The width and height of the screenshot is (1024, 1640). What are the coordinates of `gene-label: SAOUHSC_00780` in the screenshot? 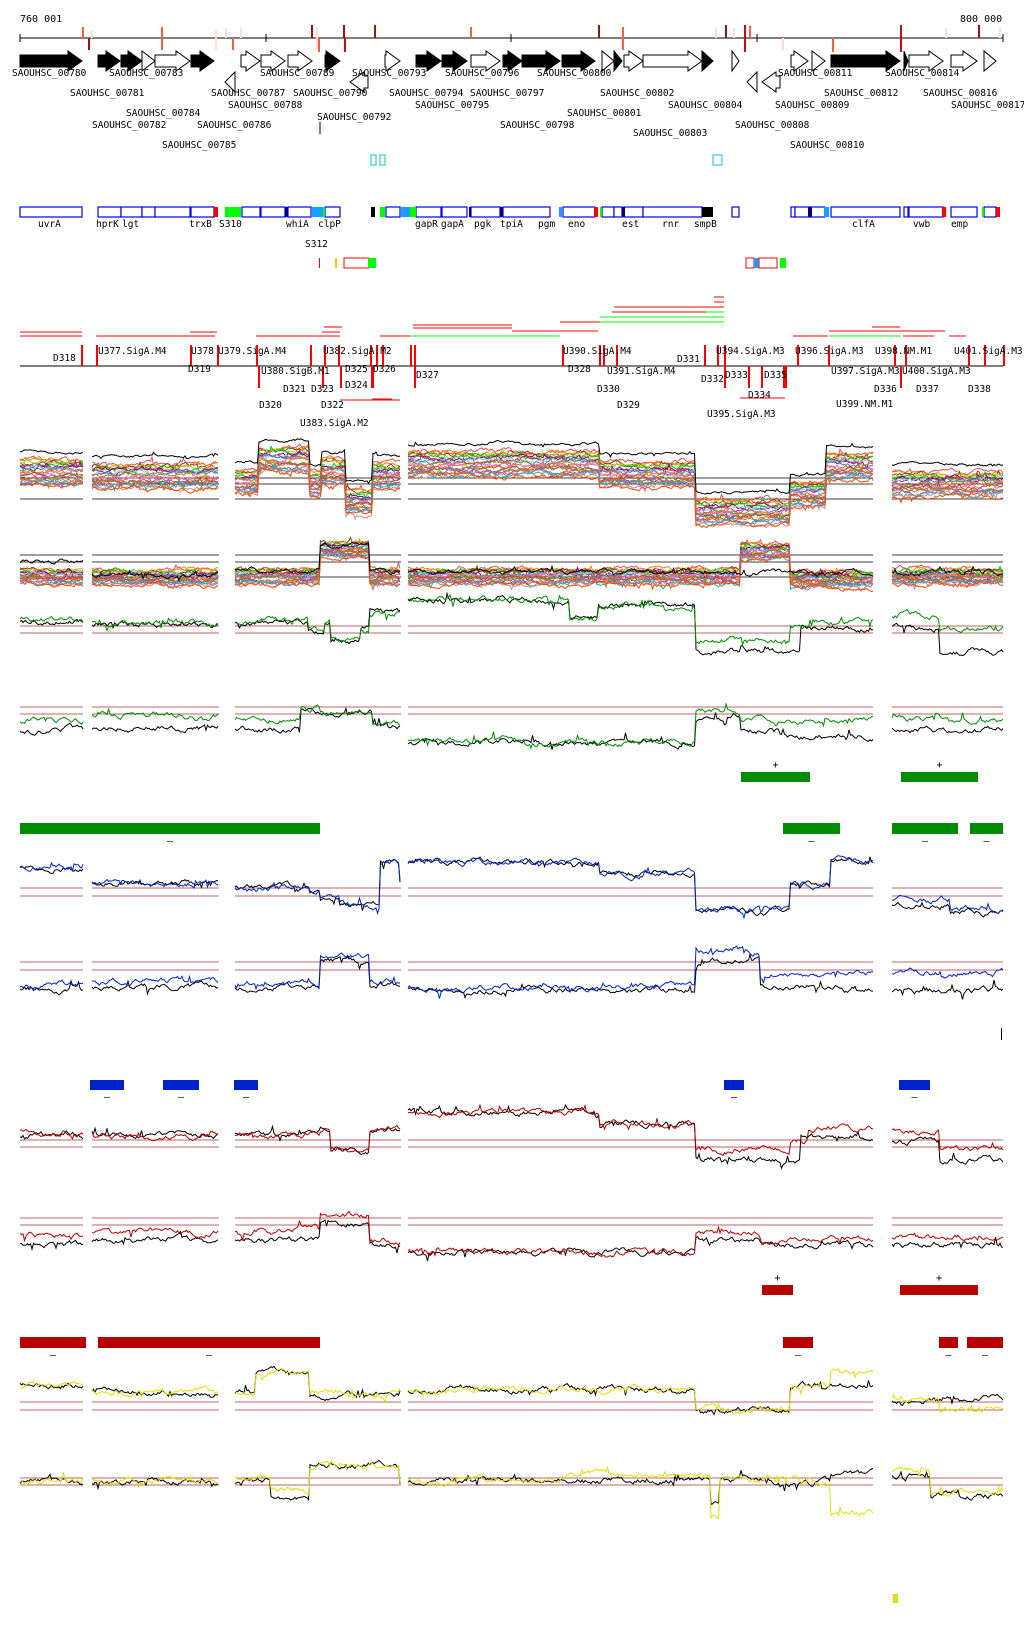 It's located at (49, 73).